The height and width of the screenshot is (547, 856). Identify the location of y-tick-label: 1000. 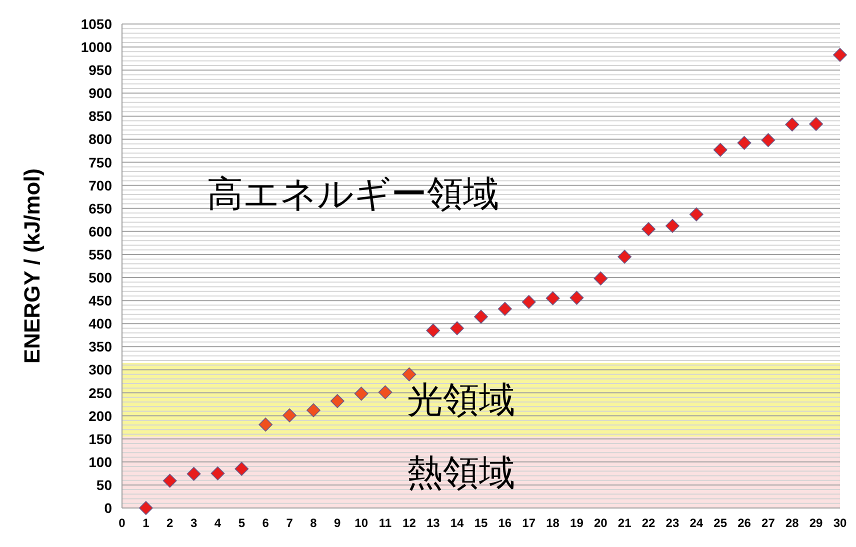
(96, 47).